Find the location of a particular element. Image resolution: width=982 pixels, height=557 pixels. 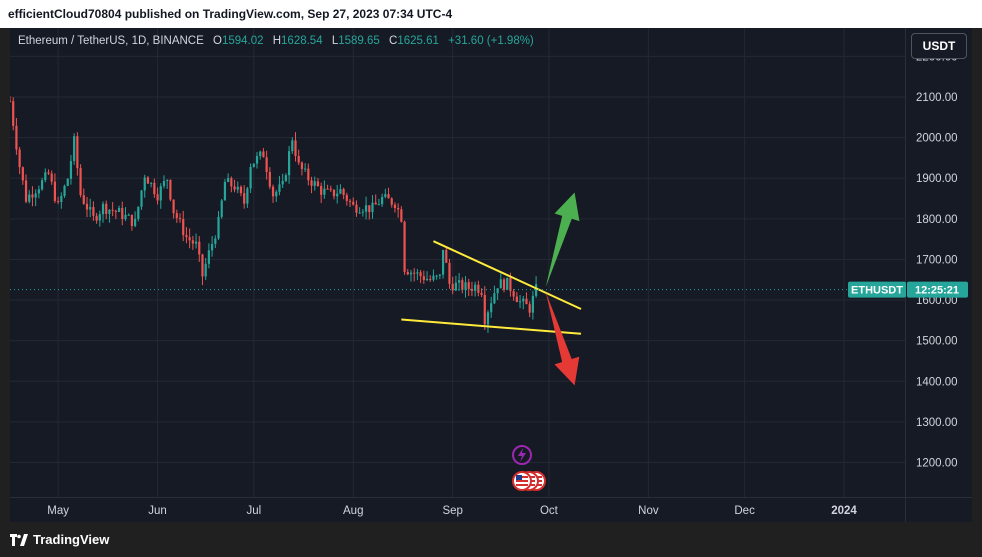

currency-button: USDT is located at coordinates (939, 46).